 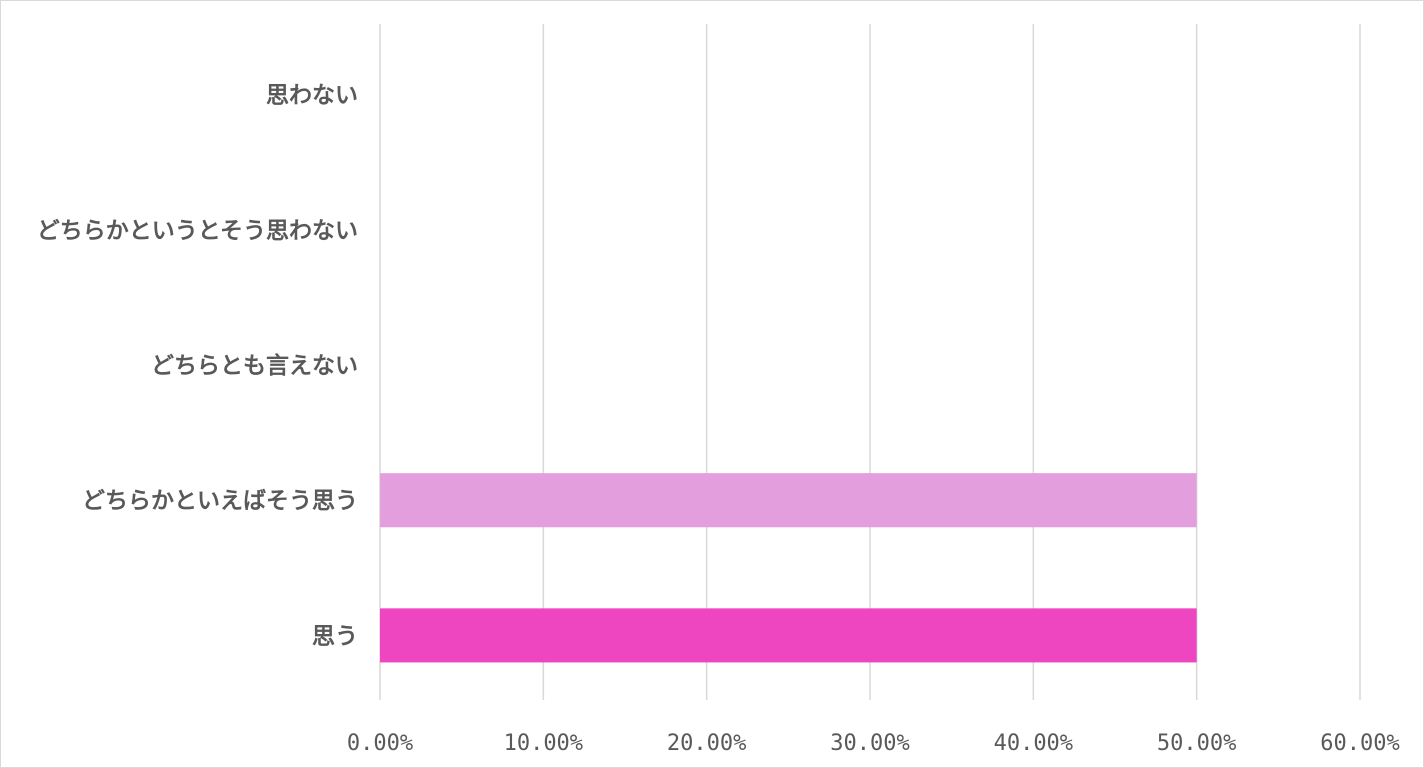 What do you see at coordinates (869, 743) in the screenshot?
I see `x-tick-label: 30.00%` at bounding box center [869, 743].